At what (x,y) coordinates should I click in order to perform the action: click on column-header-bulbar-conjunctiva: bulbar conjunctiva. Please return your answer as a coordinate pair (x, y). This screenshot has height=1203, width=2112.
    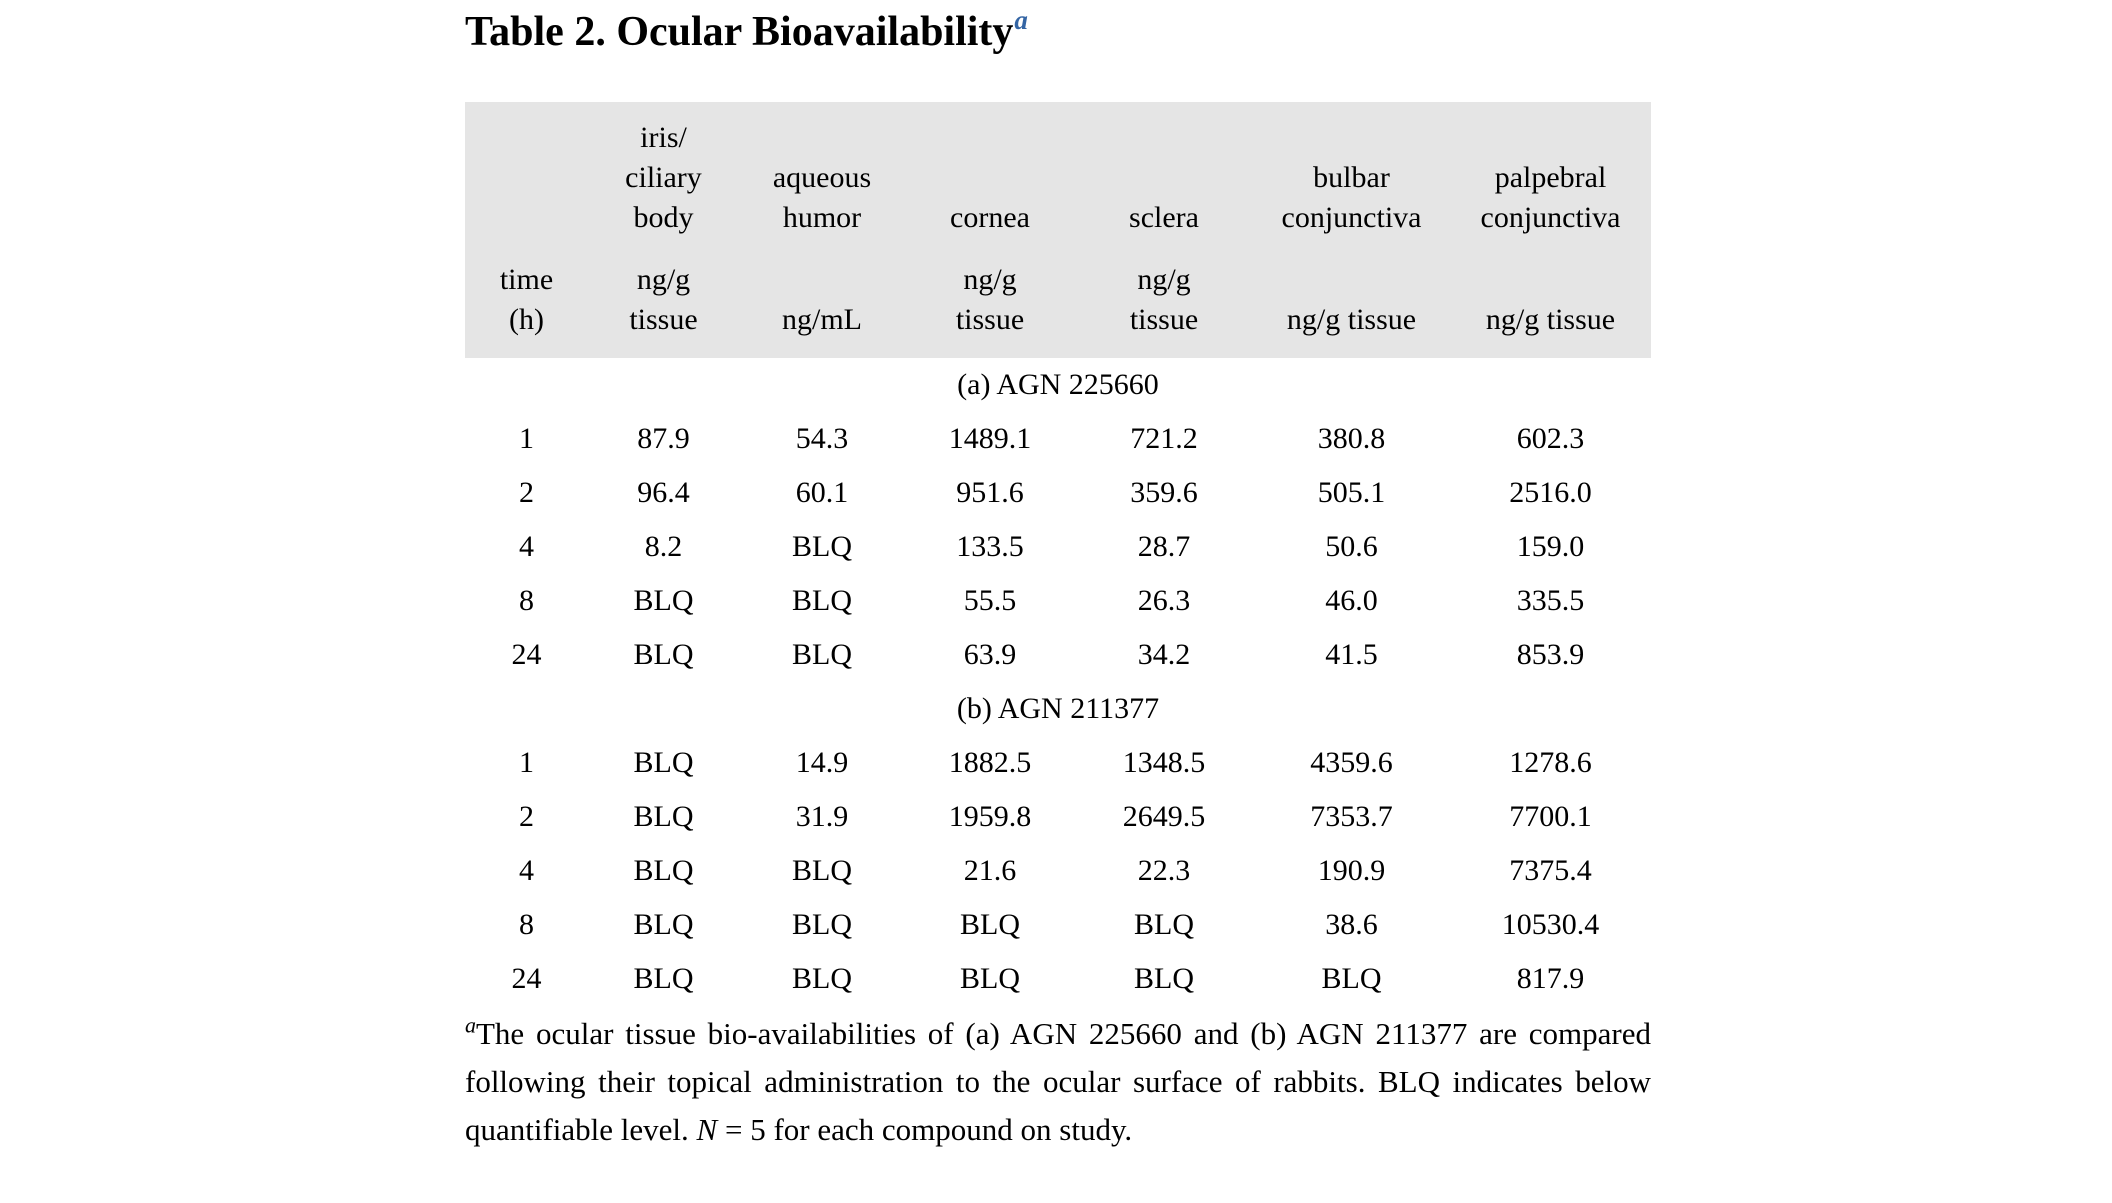
    Looking at the image, I should click on (1351, 170).